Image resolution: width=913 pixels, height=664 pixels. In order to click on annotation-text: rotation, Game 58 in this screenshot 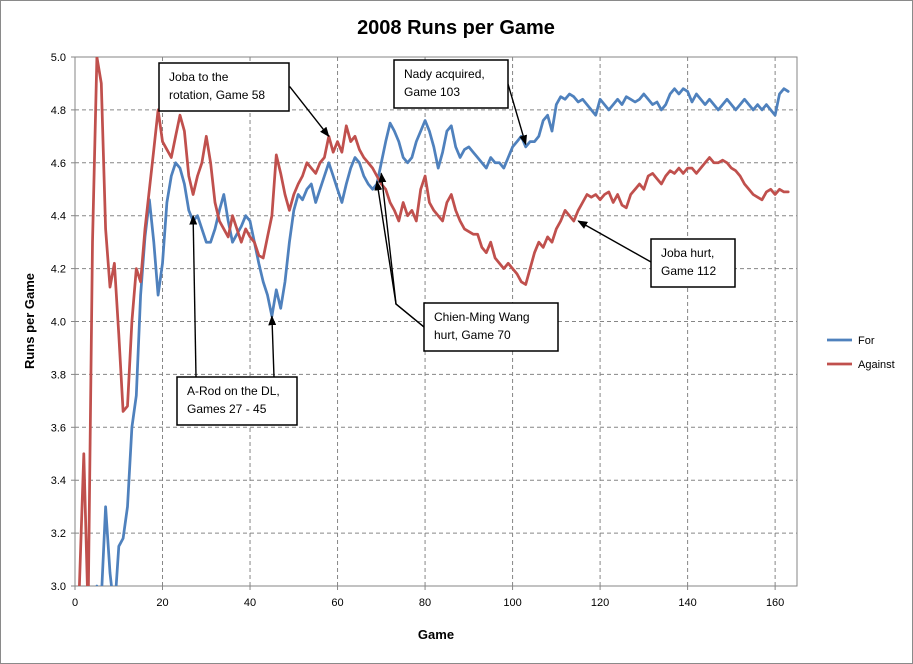, I will do `click(217, 95)`.